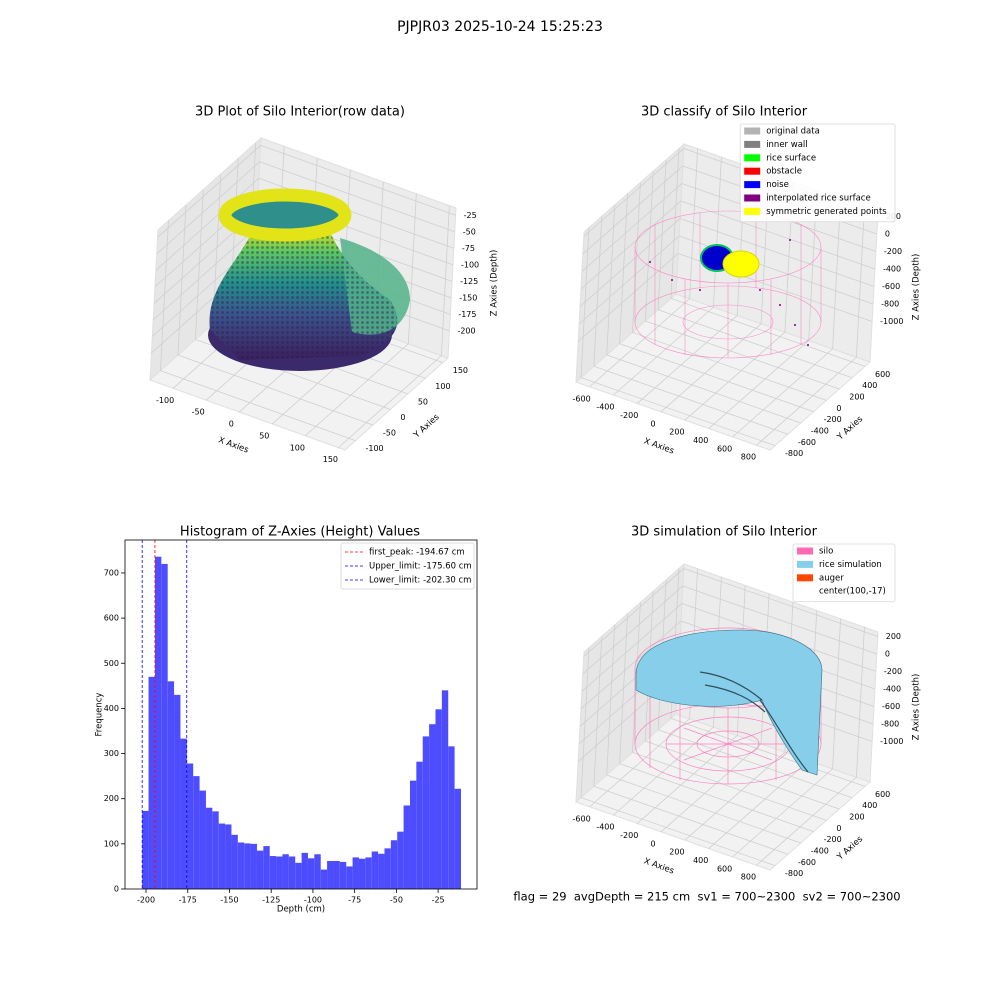 The image size is (1000, 1000). I want to click on y-tick-label: -400, so click(820, 850).